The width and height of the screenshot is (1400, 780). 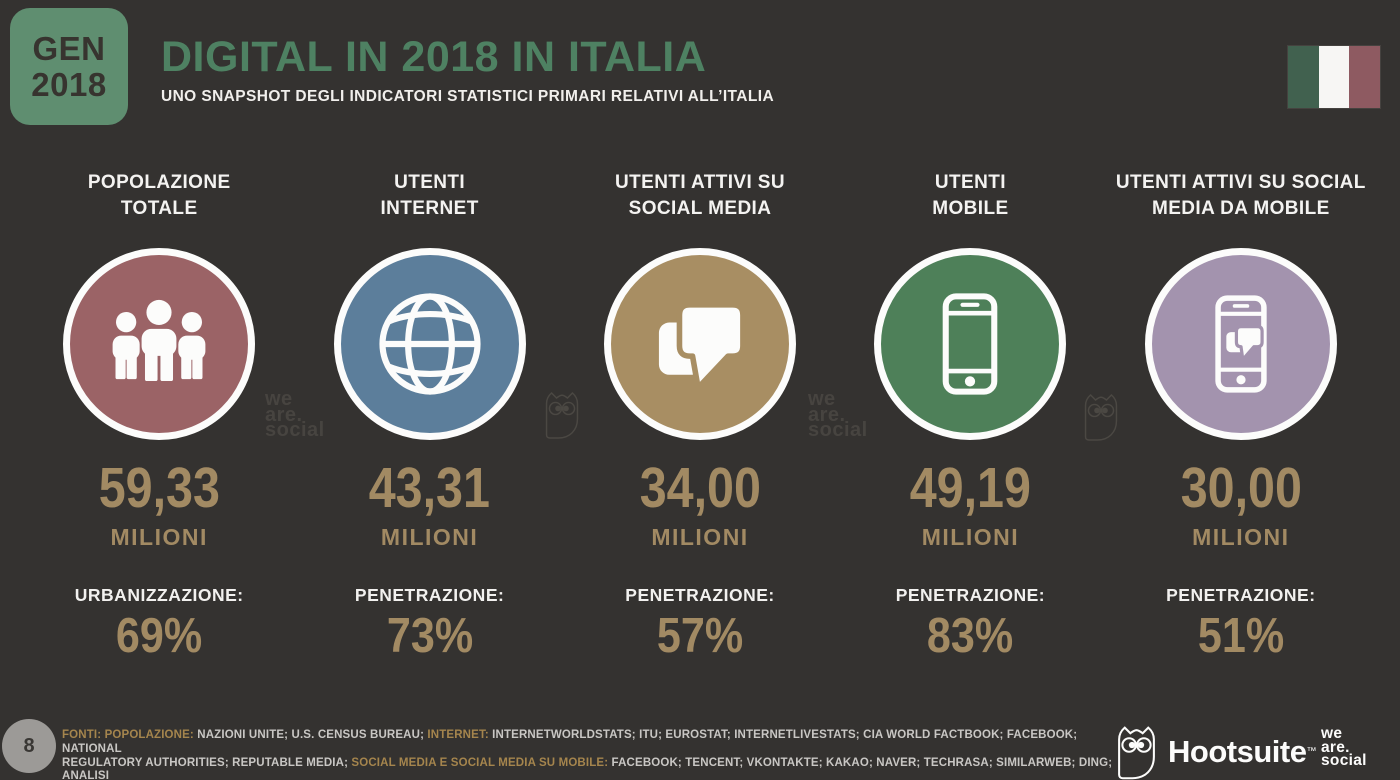 I want to click on we-are-social-logo: we are. social, so click(x=1344, y=747).